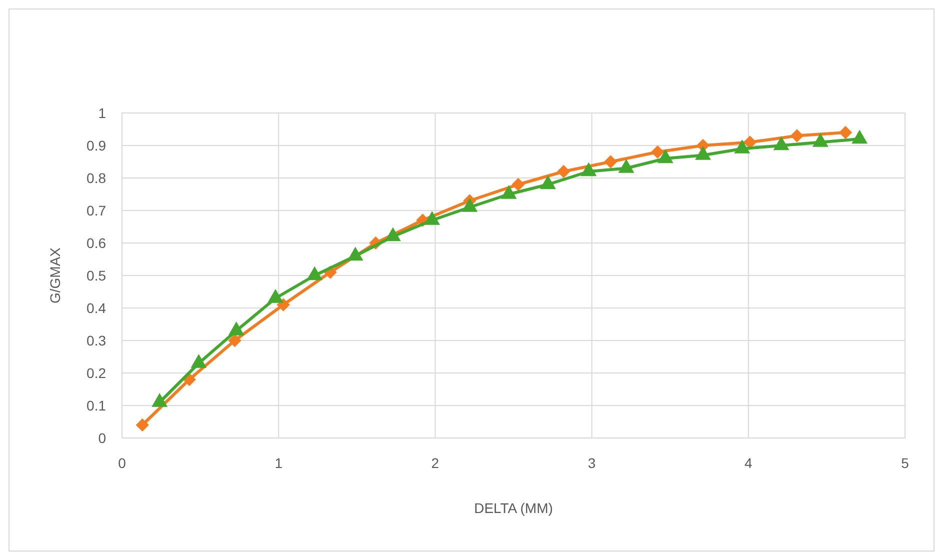 The height and width of the screenshot is (552, 935). Describe the element at coordinates (96, 372) in the screenshot. I see `y-tick-label: 0.2` at that location.